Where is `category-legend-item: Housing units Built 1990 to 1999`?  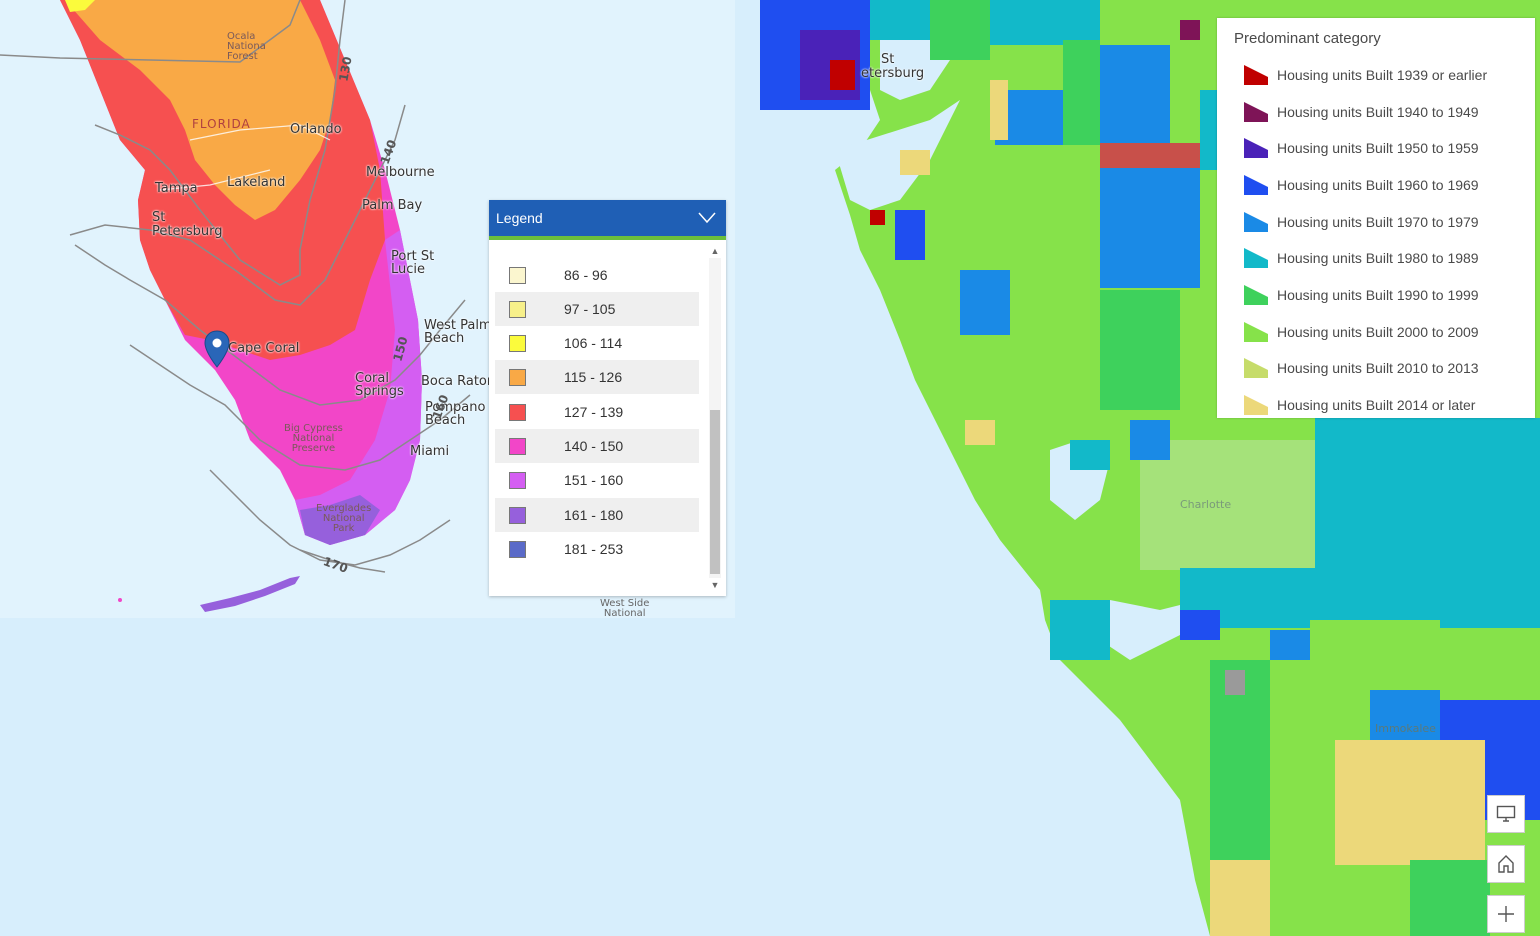
category-legend-item: Housing units Built 1990 to 1999 is located at coordinates (1360, 295).